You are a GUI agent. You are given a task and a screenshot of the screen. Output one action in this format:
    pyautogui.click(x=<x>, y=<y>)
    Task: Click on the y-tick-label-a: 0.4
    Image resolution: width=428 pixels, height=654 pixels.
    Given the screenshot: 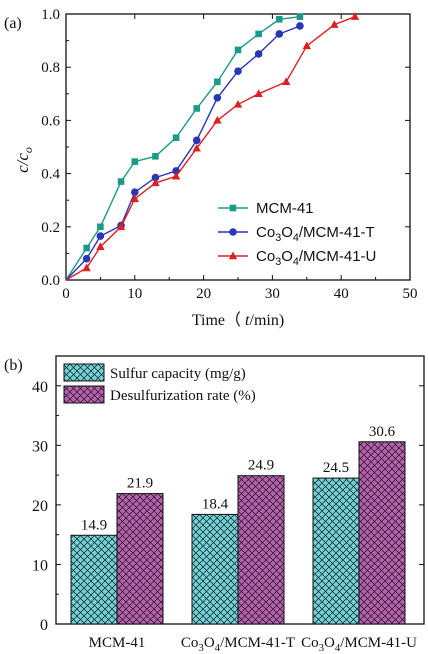 What is the action you would take?
    pyautogui.click(x=50, y=175)
    